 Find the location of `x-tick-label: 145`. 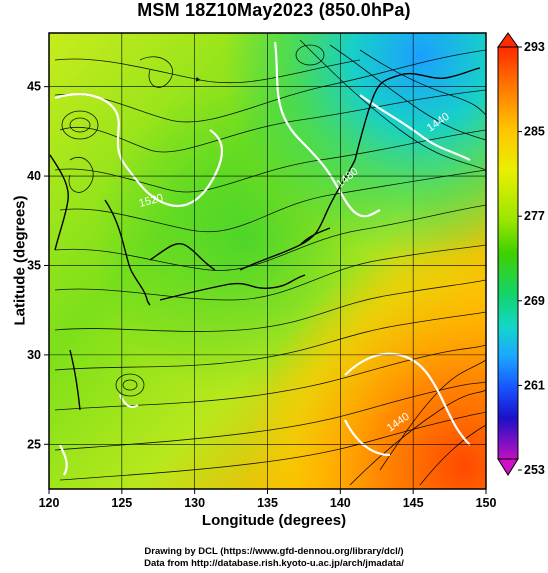

x-tick-label: 145 is located at coordinates (413, 503).